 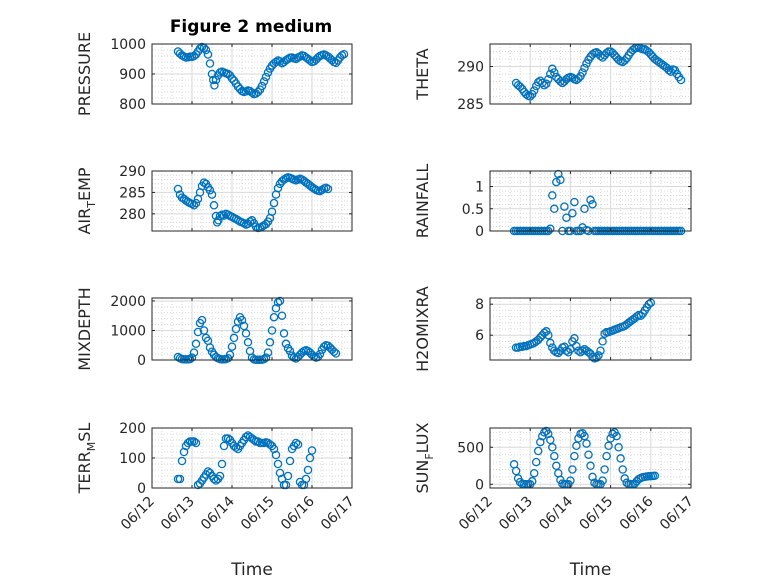 What do you see at coordinates (470, 68) in the screenshot?
I see `y-tick-label: 290` at bounding box center [470, 68].